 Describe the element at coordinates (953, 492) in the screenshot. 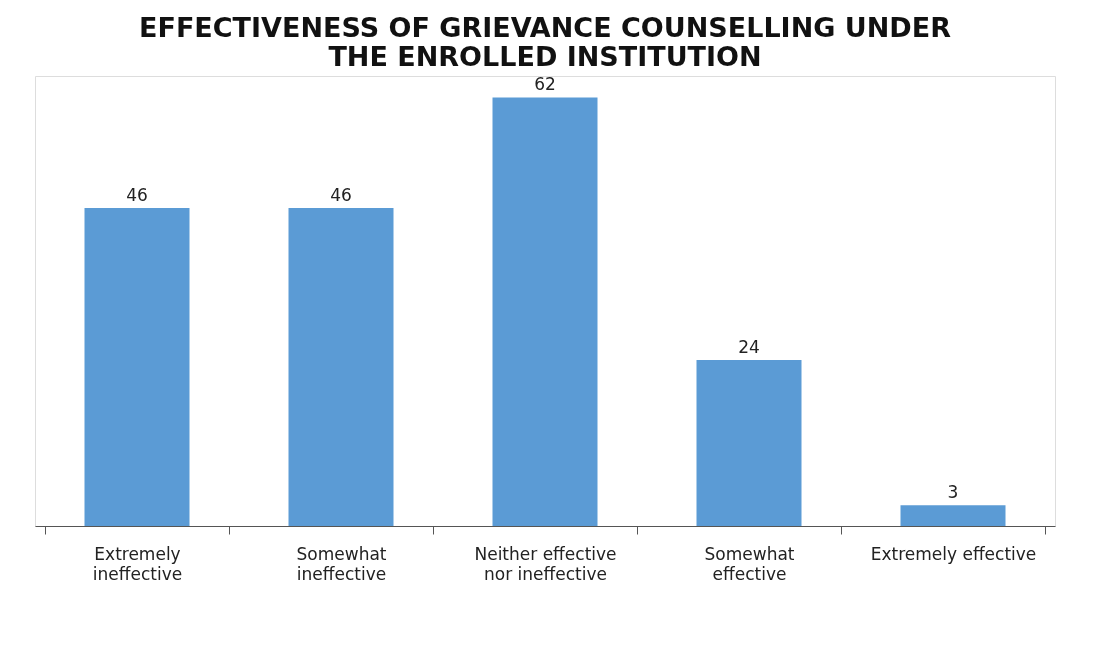

I see `data-label: 3` at that location.